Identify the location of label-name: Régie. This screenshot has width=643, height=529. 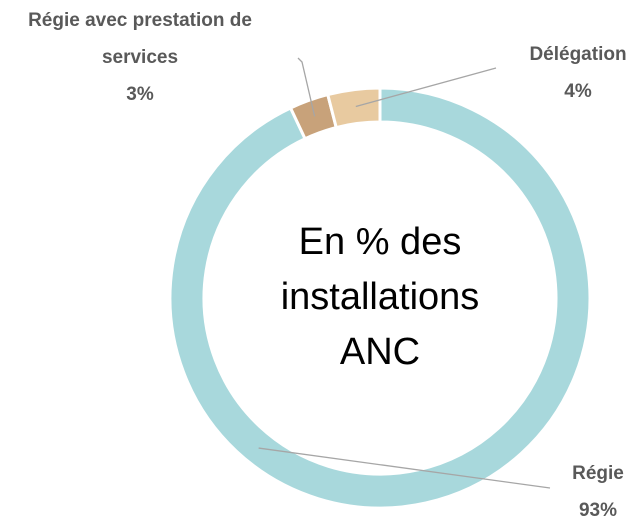
(598, 473).